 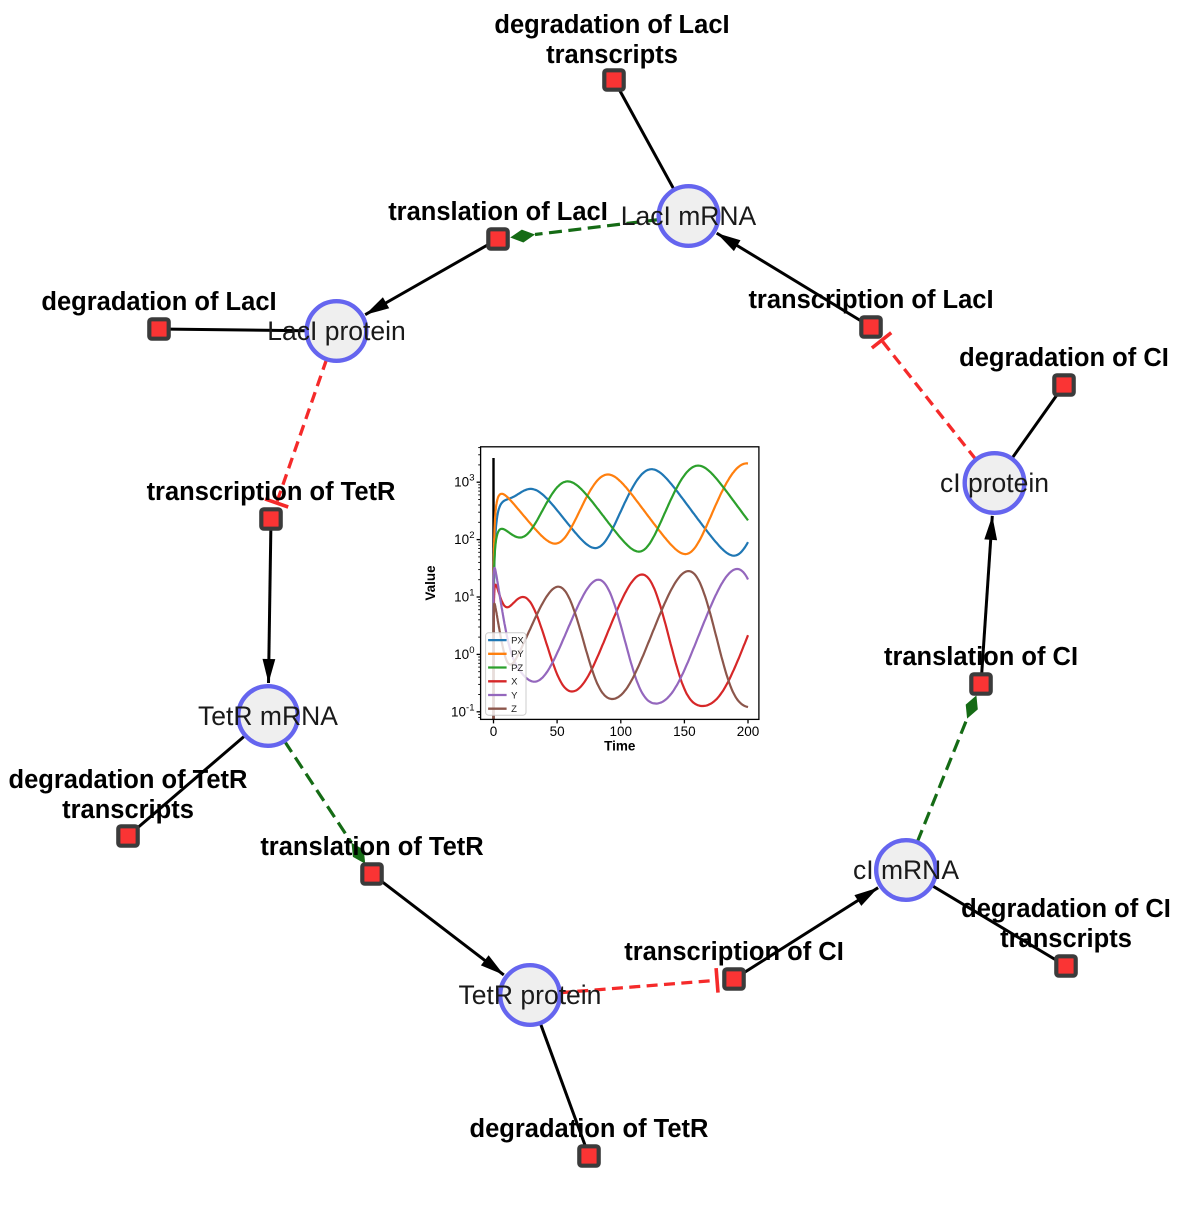 What do you see at coordinates (734, 952) in the screenshot?
I see `svg-text: transcription of CI` at bounding box center [734, 952].